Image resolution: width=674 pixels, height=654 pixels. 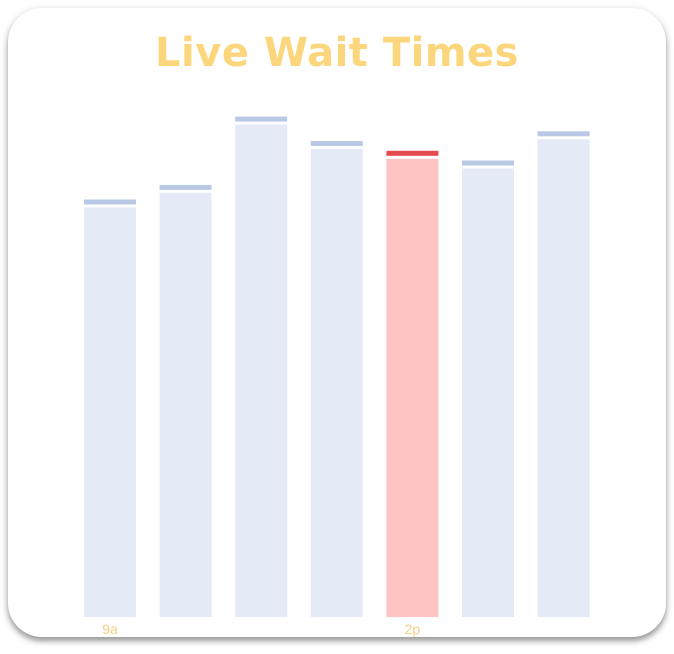 I want to click on x-tick-label-0: 9a, so click(x=110, y=629).